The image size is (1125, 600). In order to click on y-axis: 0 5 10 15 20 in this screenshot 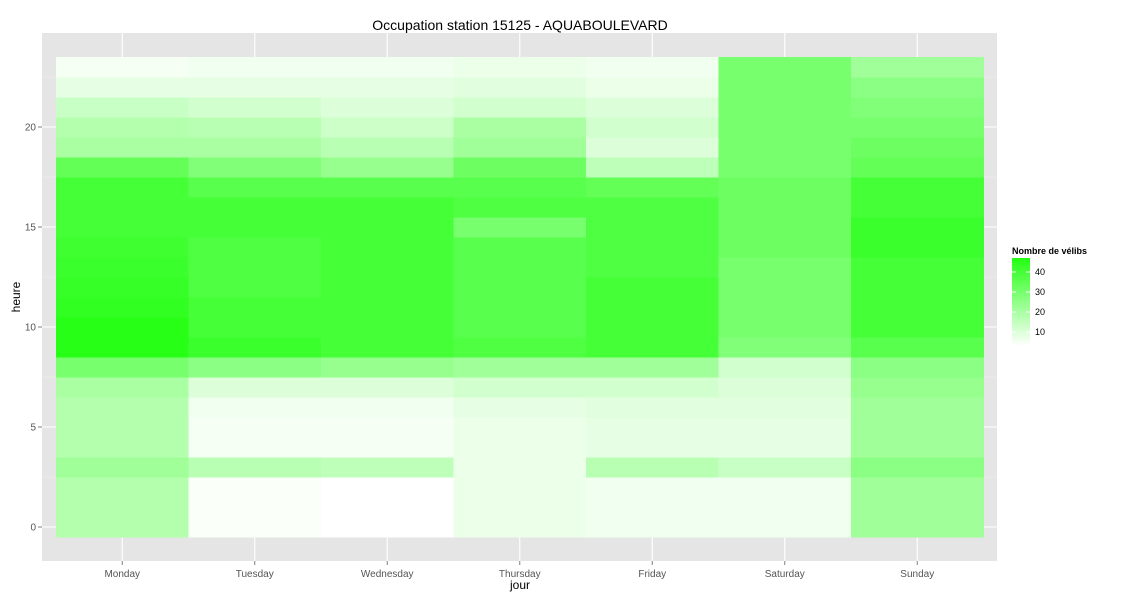, I will do `click(33, 328)`.